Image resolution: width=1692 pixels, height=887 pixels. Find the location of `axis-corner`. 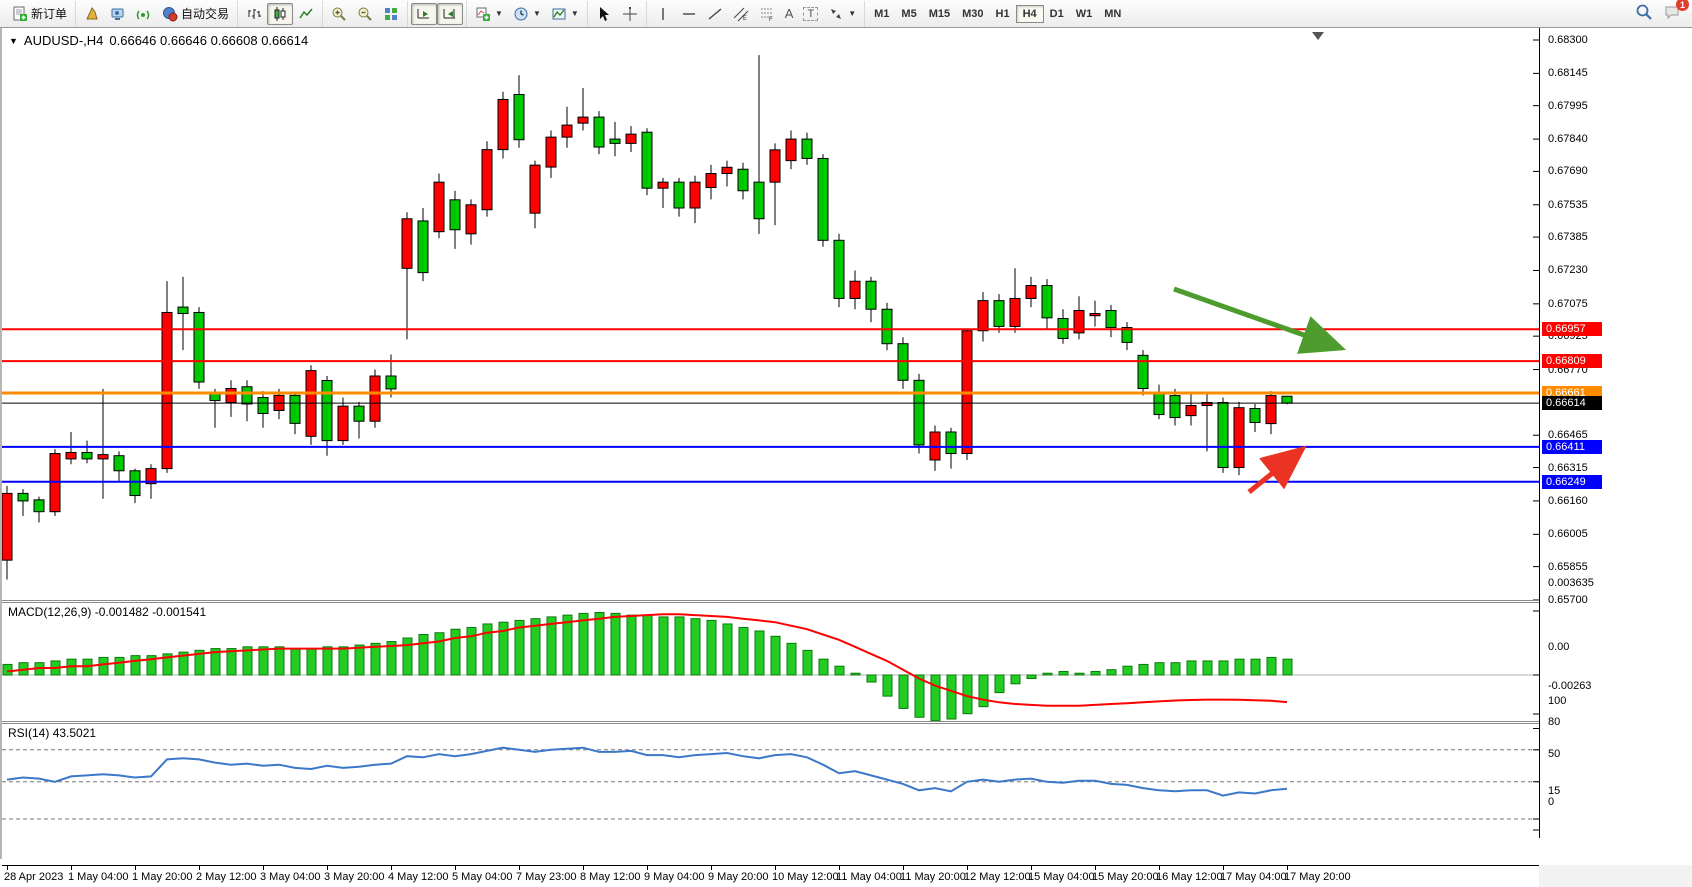

axis-corner is located at coordinates (1615, 876).